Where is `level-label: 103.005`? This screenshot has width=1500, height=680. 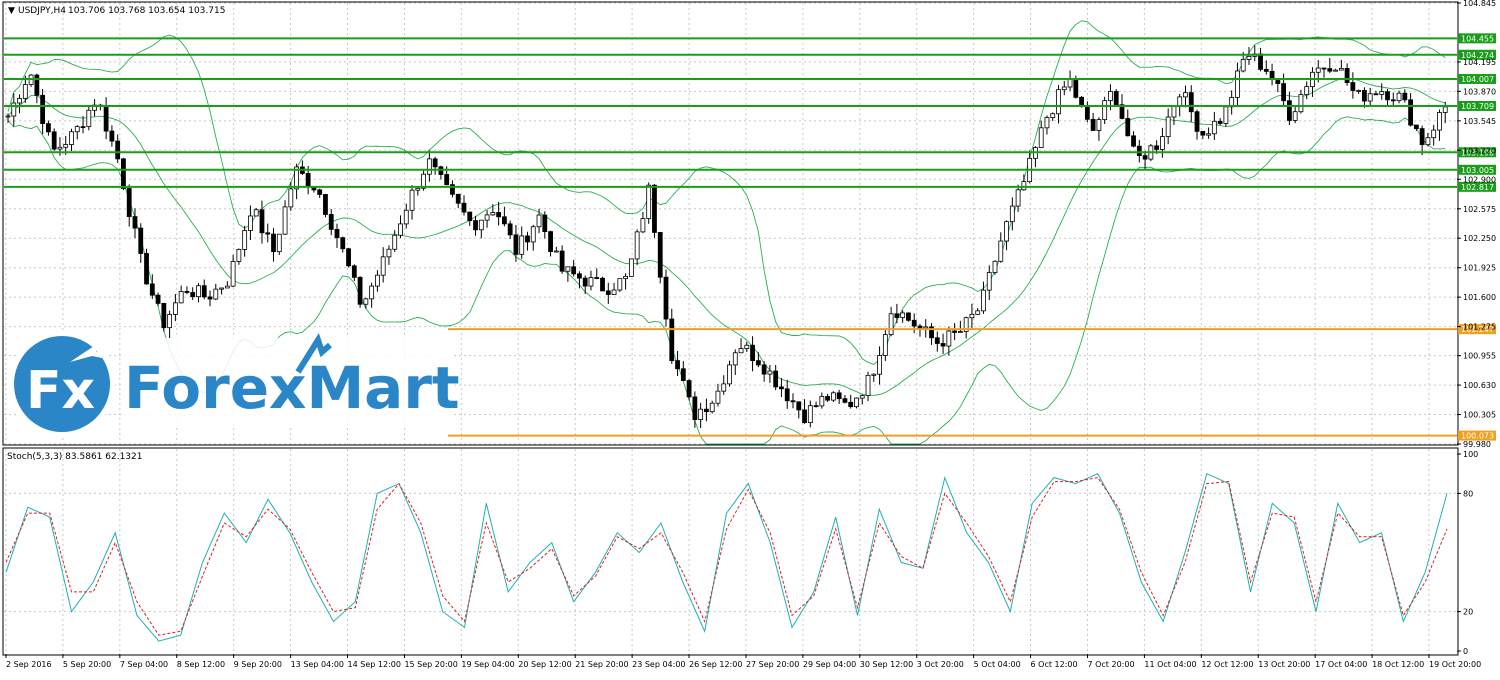 level-label: 103.005 is located at coordinates (1477, 170).